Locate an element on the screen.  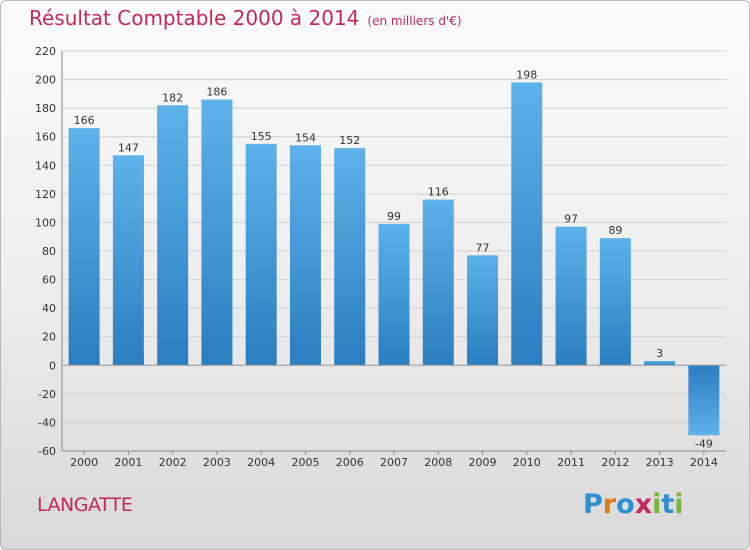
bar-2013 is located at coordinates (660, 363).